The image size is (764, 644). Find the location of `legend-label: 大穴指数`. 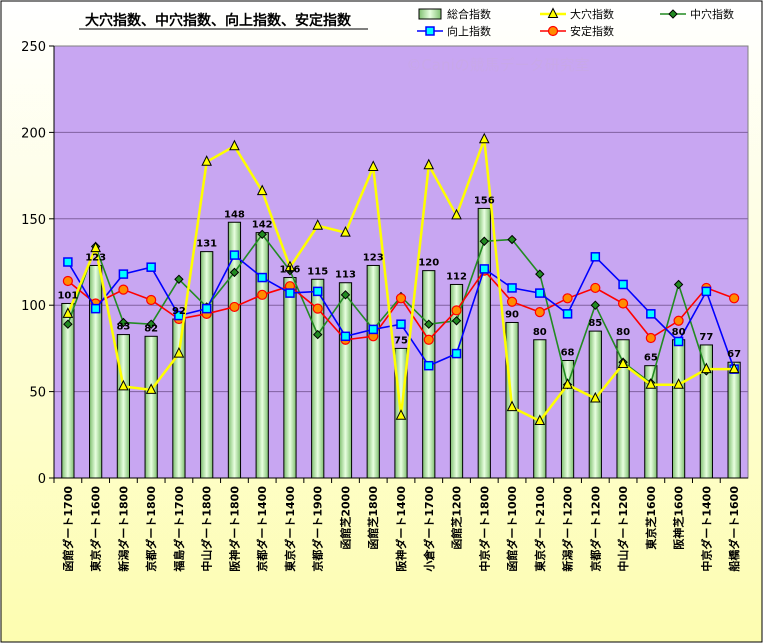

legend-label: 大穴指数 is located at coordinates (592, 14).